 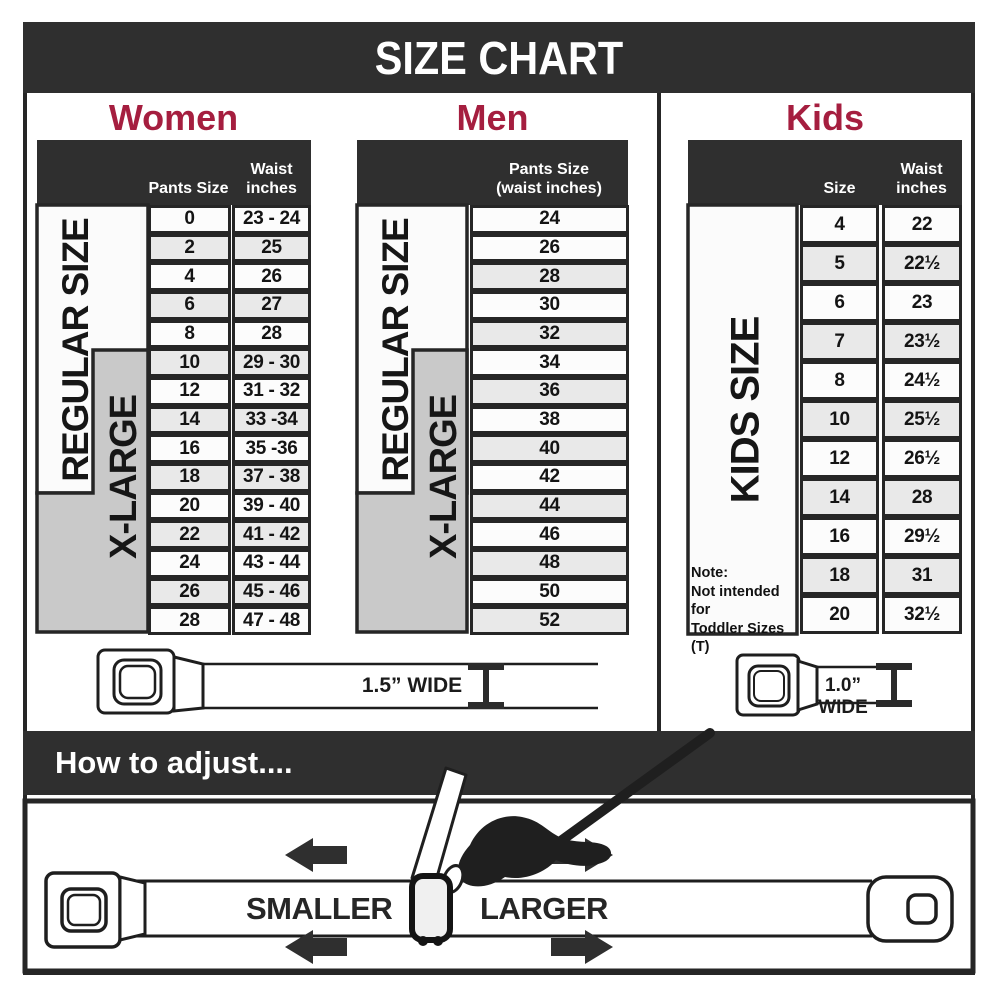 What do you see at coordinates (271, 534) in the screenshot?
I see `size-cell: 41 - 42` at bounding box center [271, 534].